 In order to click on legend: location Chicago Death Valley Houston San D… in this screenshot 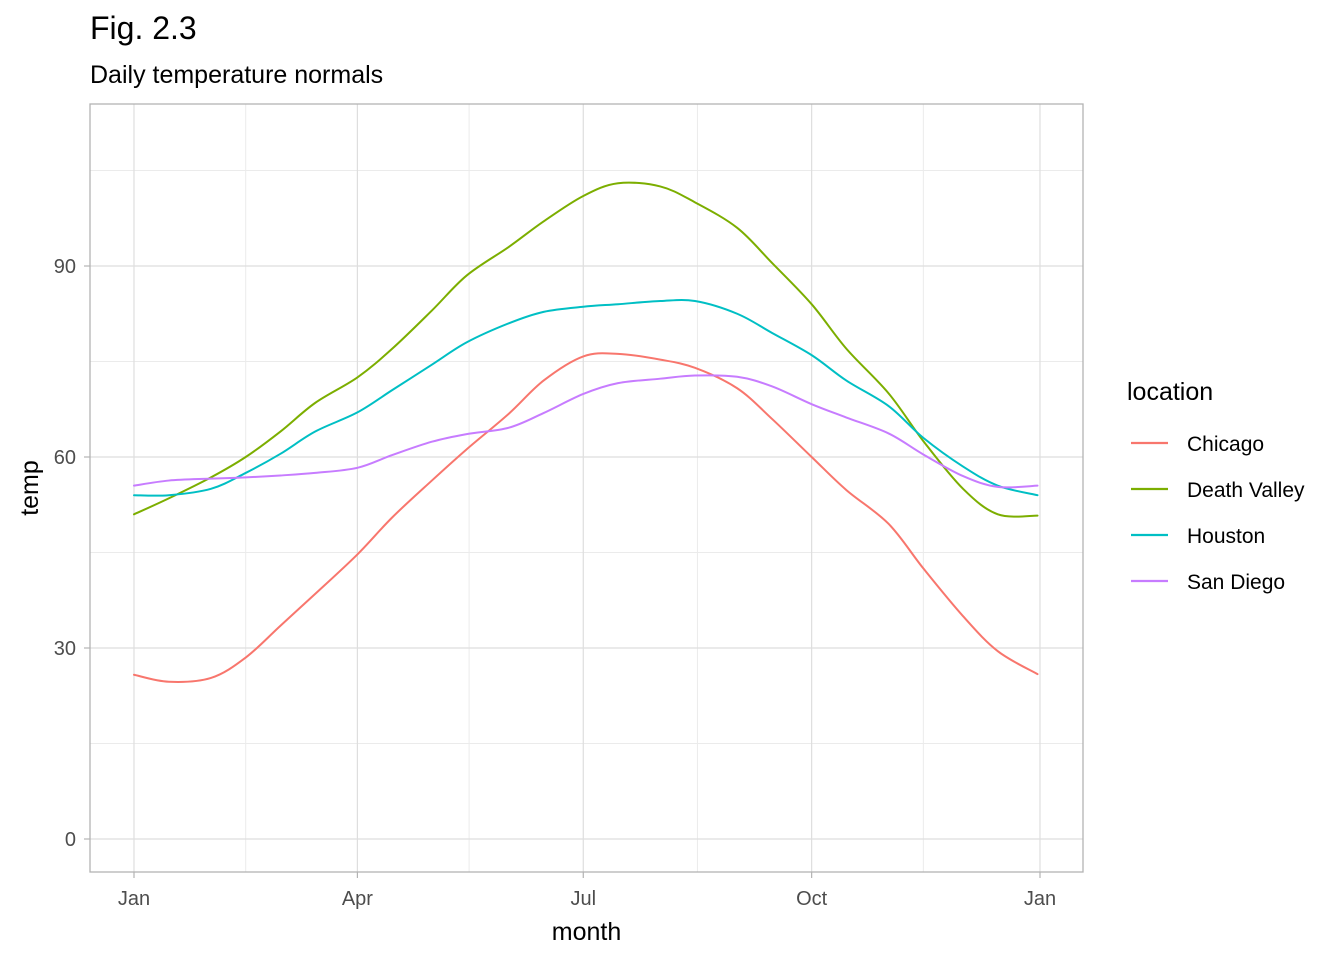, I will do `click(1216, 486)`.